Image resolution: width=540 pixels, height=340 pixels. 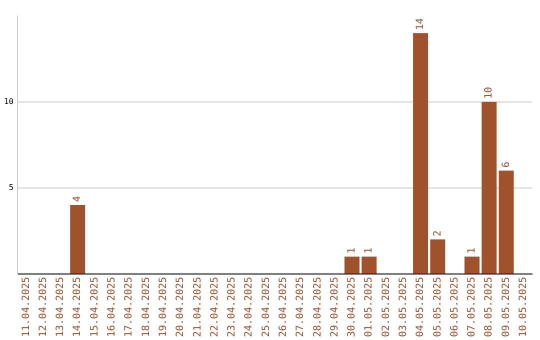 I want to click on x-tick-label: 14.04.2025, so click(x=78, y=307).